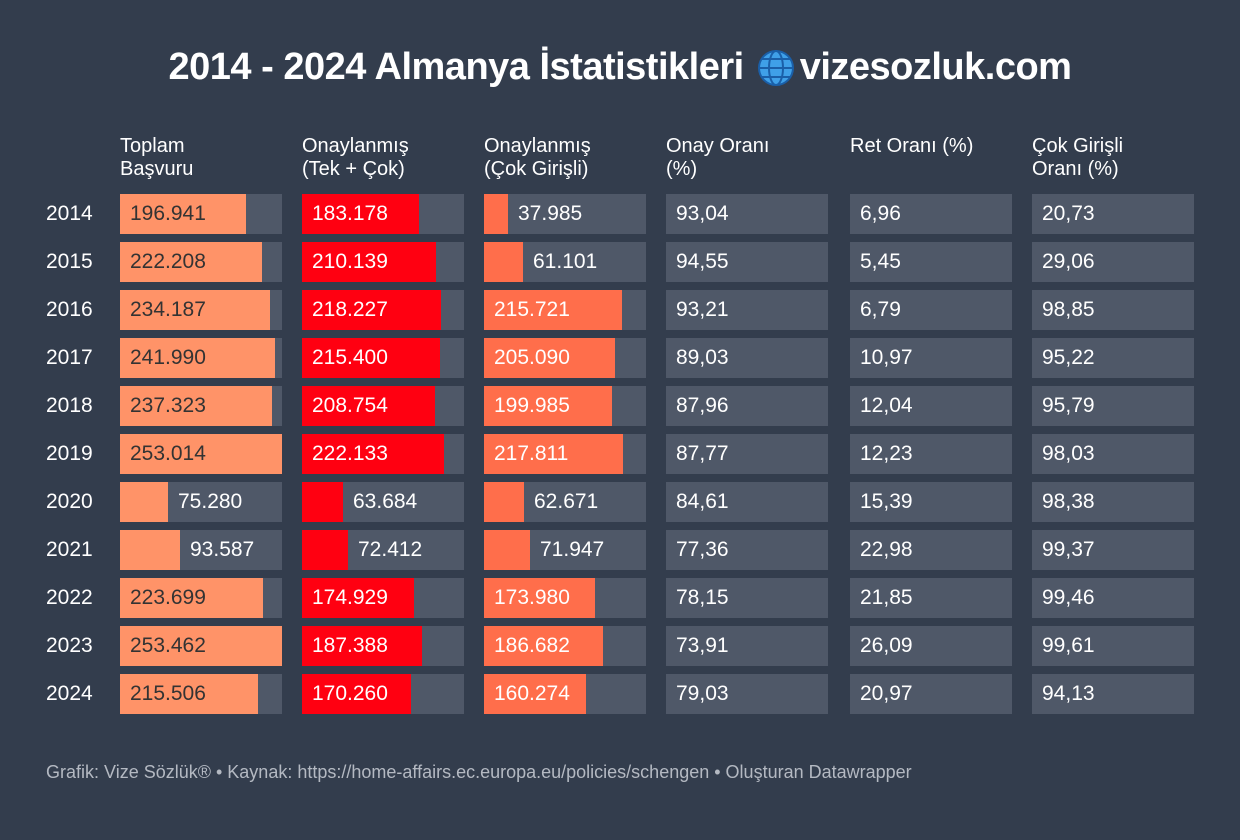 The width and height of the screenshot is (1240, 840). I want to click on table-cell: 208.754, so click(383, 406).